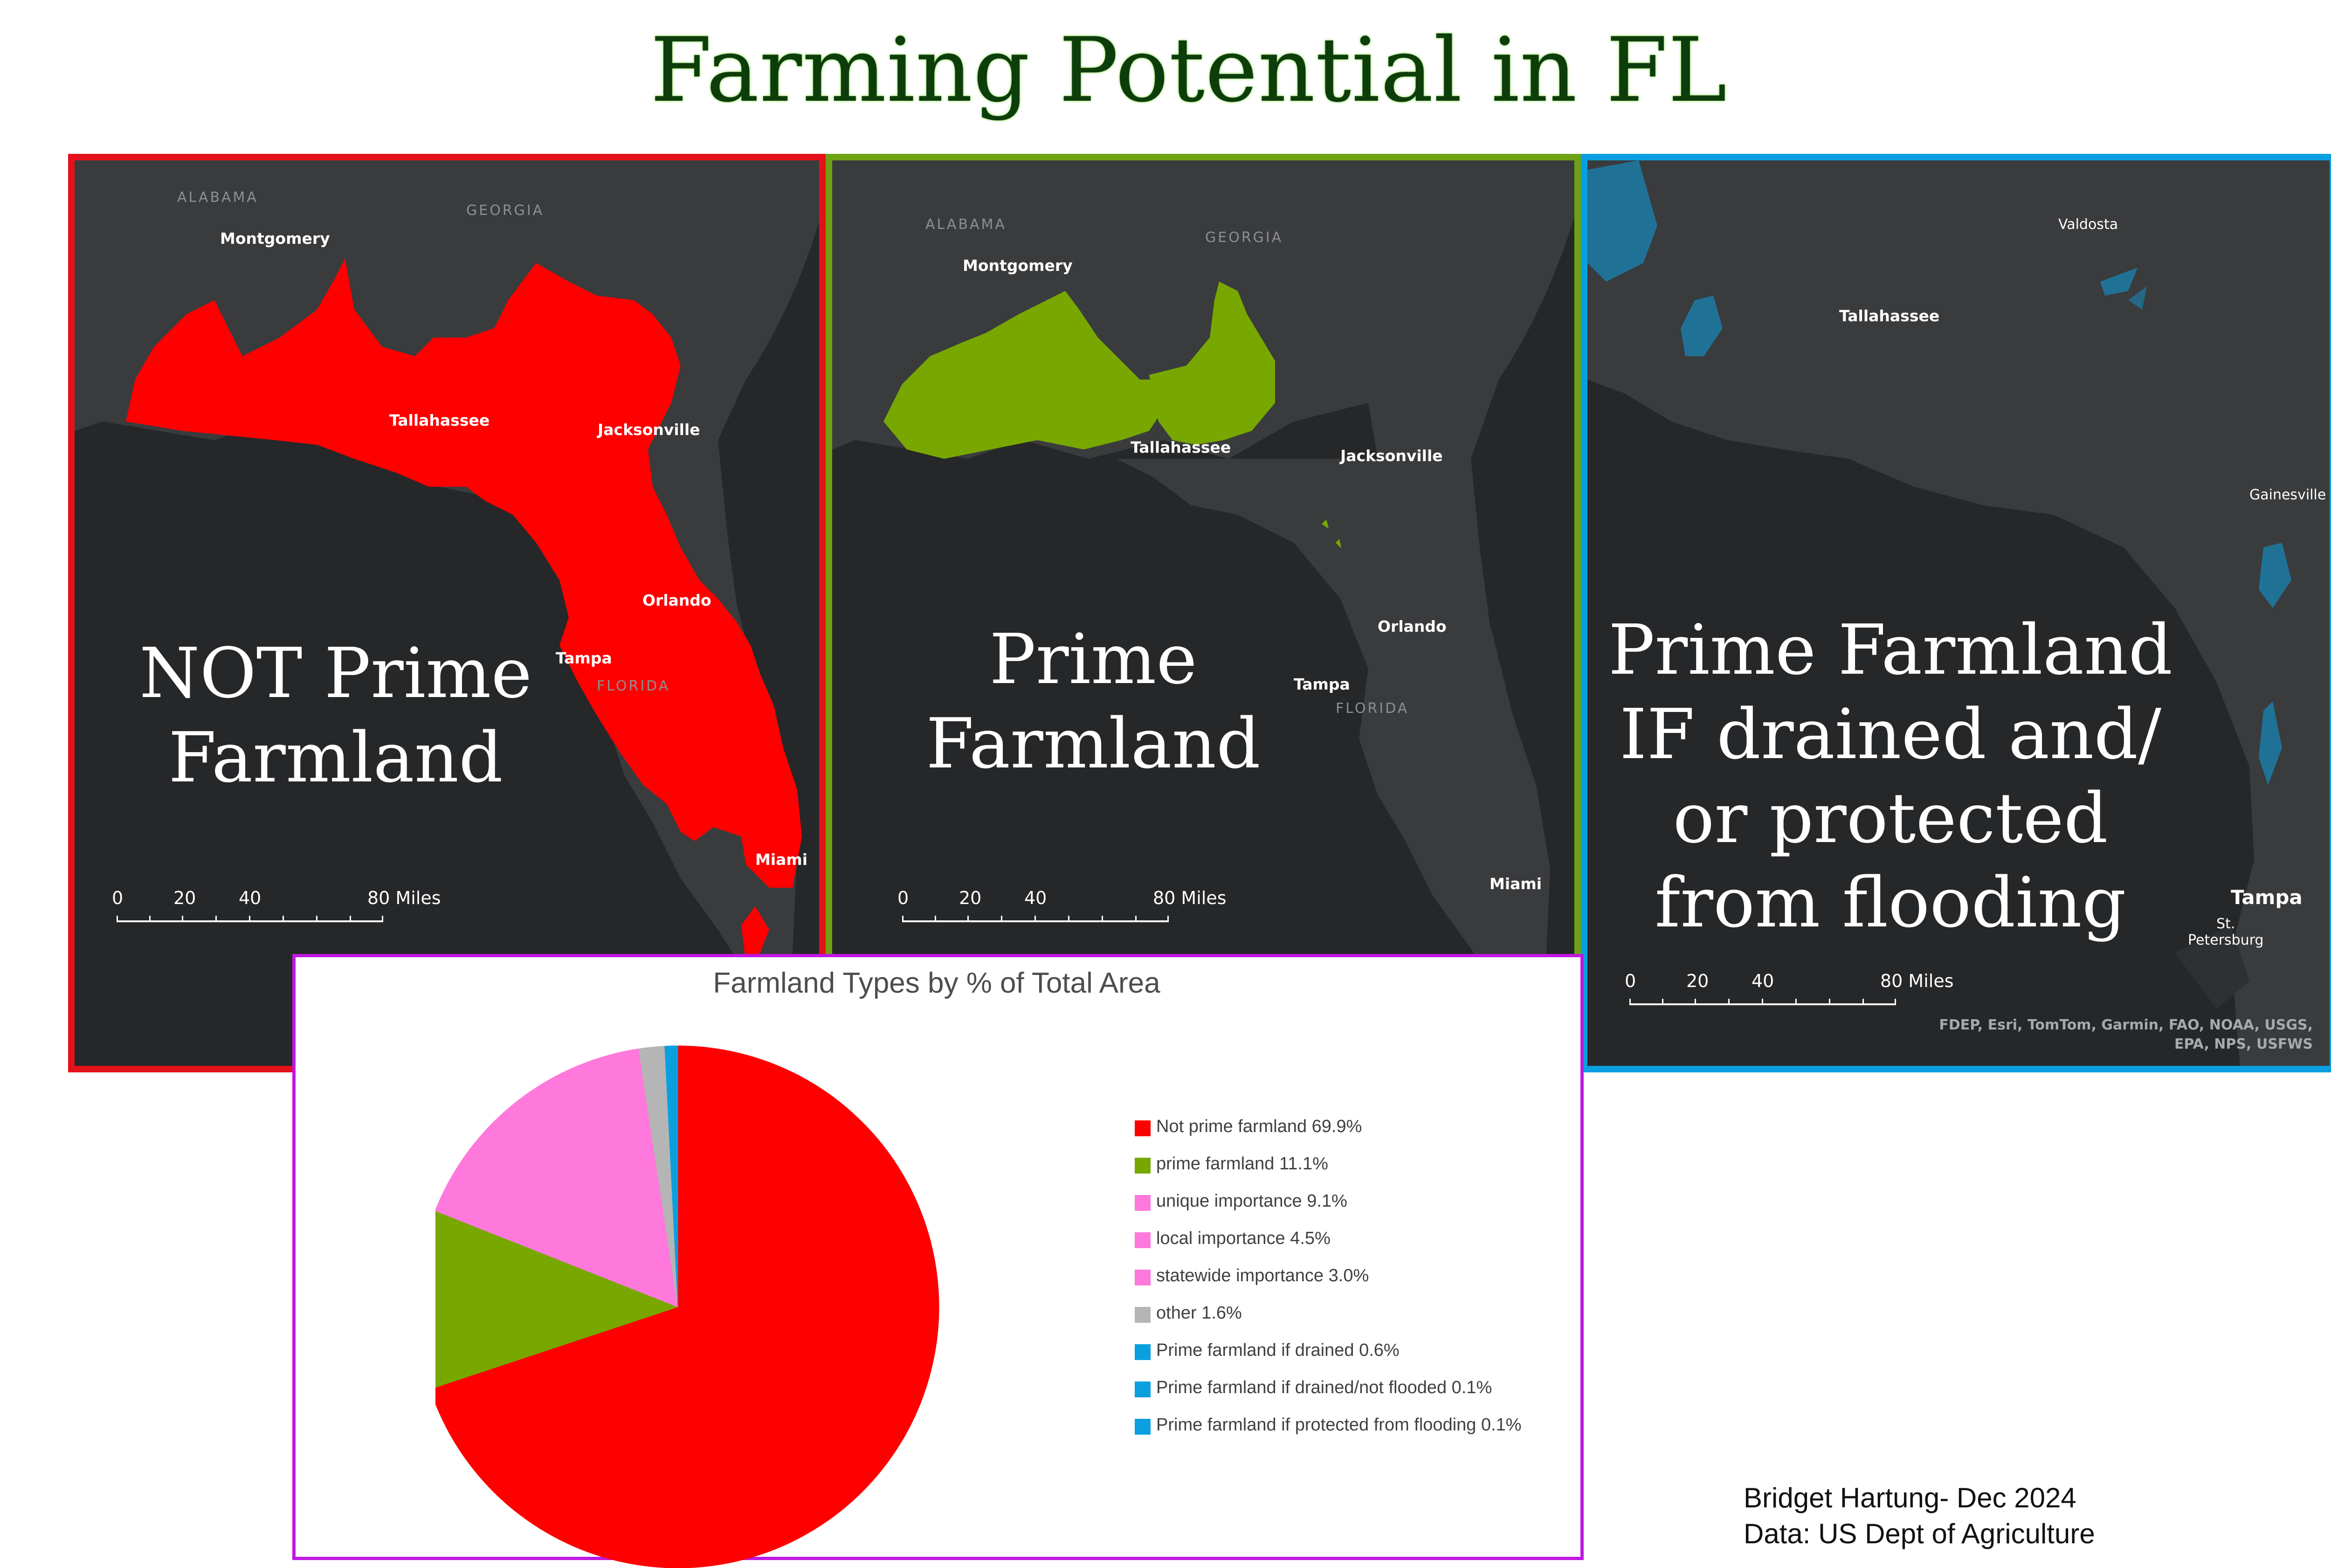 This screenshot has height=1568, width=2331. Describe the element at coordinates (1890, 734) in the screenshot. I see `panel-label-line: IF drained and/` at that location.